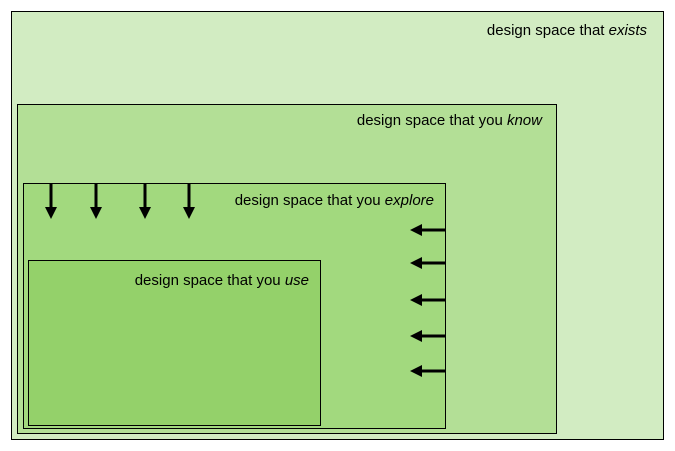 The image size is (675, 451). Describe the element at coordinates (547, 30) in the screenshot. I see `region-label-exists-prefix: design space that` at that location.